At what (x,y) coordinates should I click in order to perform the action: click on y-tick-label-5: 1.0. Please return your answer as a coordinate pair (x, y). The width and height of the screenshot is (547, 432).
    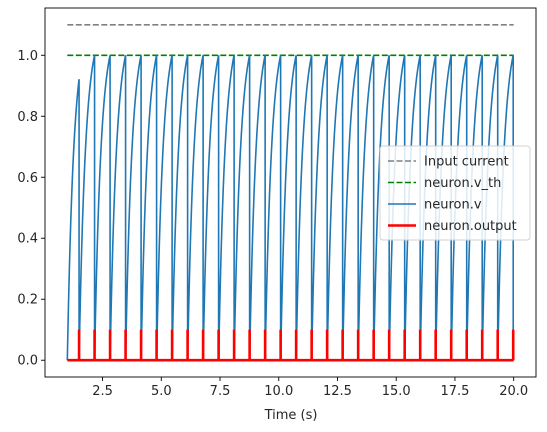
    Looking at the image, I should click on (27, 56).